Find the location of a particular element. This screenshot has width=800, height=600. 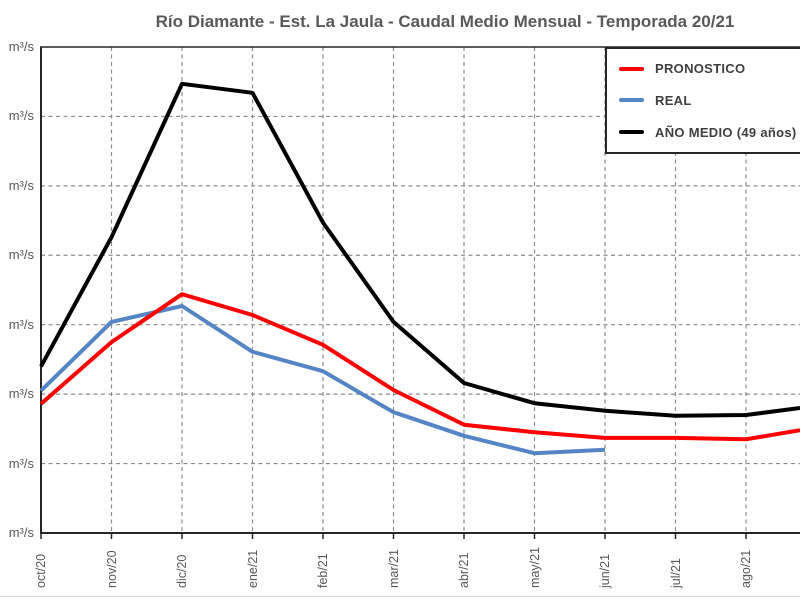

x-axis-tick-label: abr/21 is located at coordinates (464, 570).